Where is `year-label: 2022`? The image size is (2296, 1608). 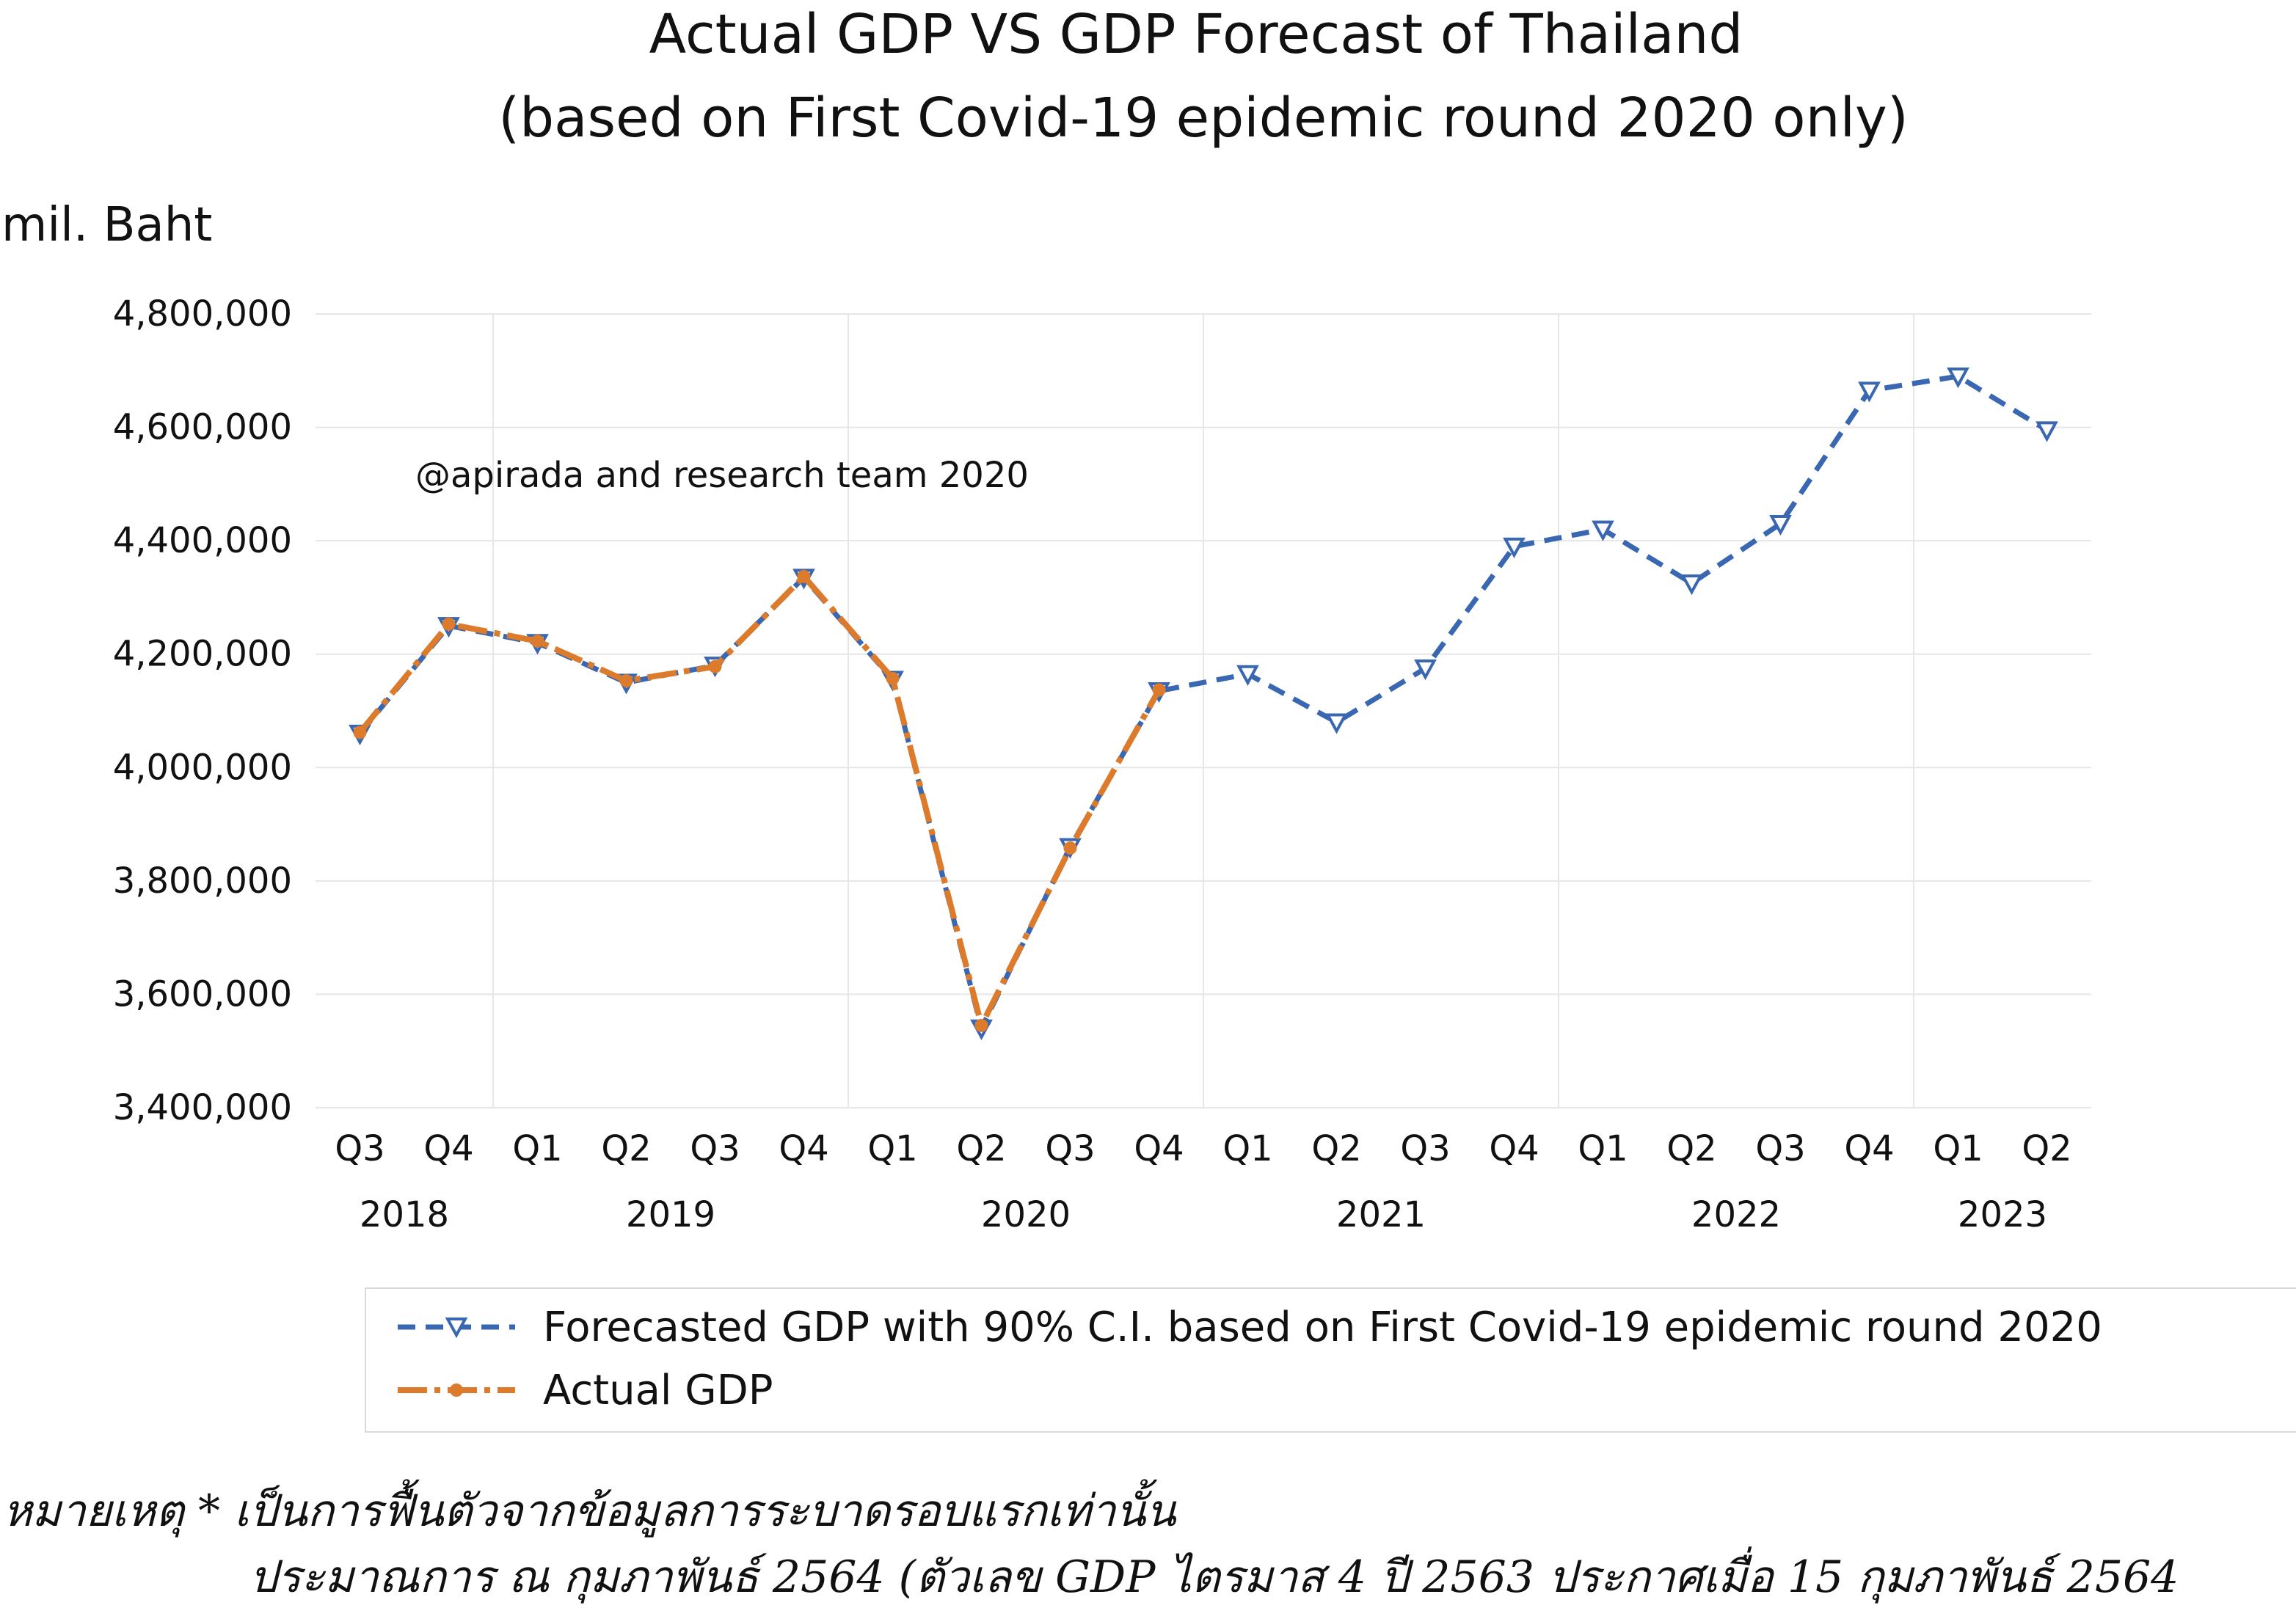 year-label: 2022 is located at coordinates (1736, 1214).